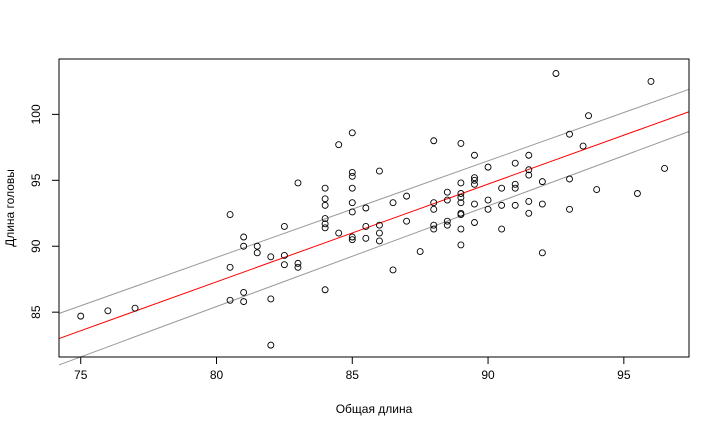  Describe the element at coordinates (217, 375) in the screenshot. I see `x-tick-label: 80` at that location.